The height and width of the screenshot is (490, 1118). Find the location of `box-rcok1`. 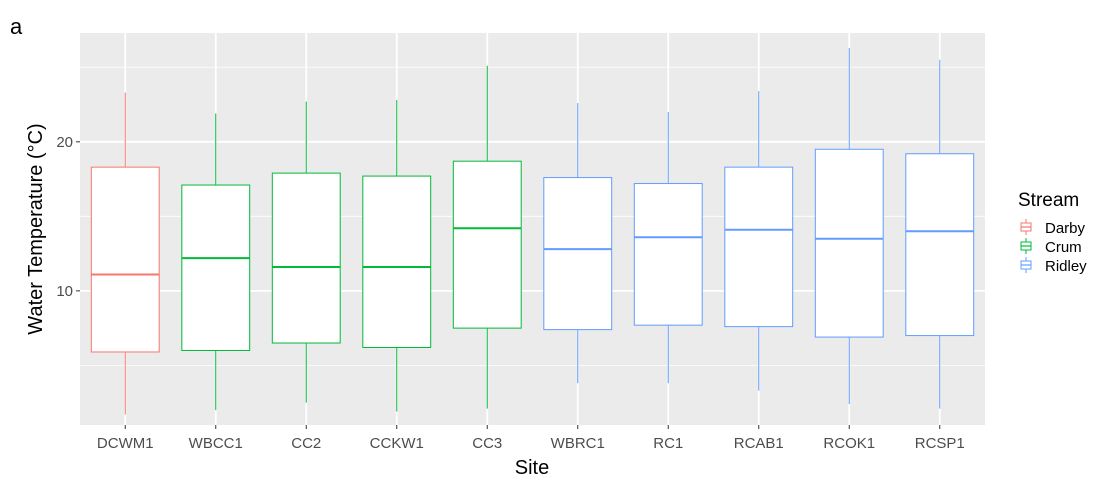

box-rcok1 is located at coordinates (849, 226).